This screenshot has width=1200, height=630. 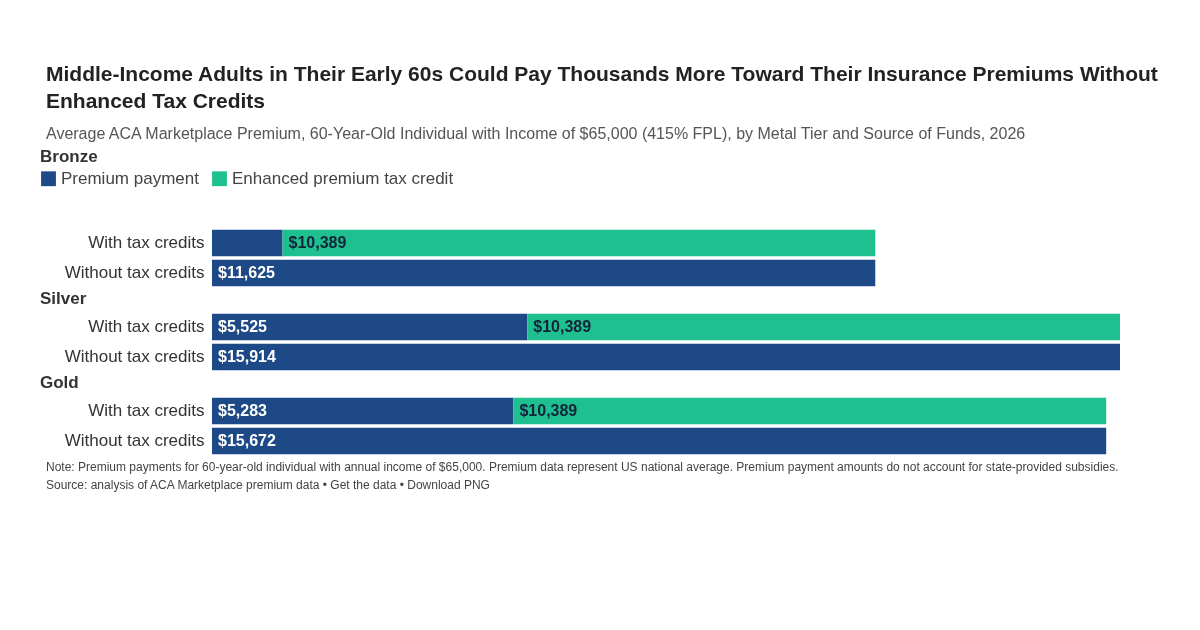 What do you see at coordinates (583, 468) in the screenshot?
I see `text: Note: Premium payments for 60-year-old individual with annual income of $65,000. Premium data represent US national average. Premium payment amounts do not account for state-provided subsidies.` at bounding box center [583, 468].